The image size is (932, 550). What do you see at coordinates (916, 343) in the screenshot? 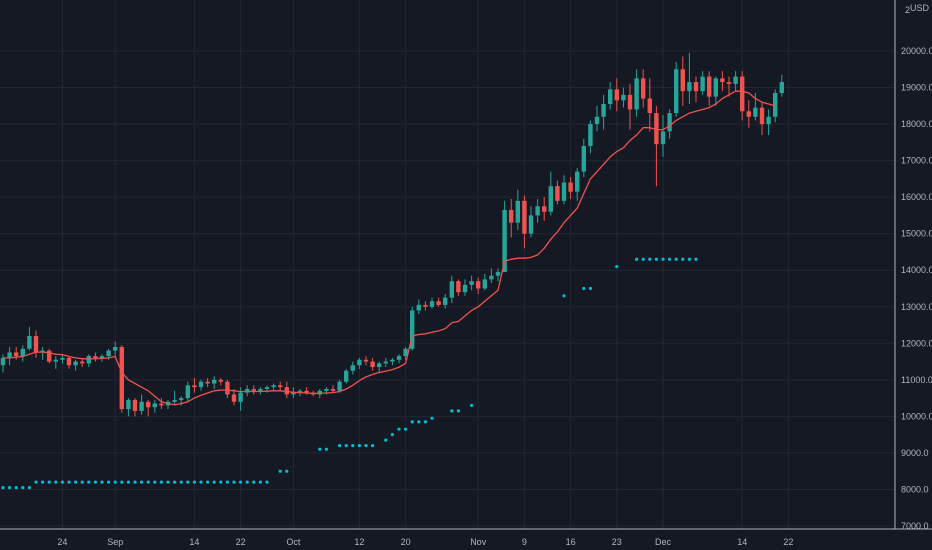
I see `y-tick-label: 12000.0` at bounding box center [916, 343].